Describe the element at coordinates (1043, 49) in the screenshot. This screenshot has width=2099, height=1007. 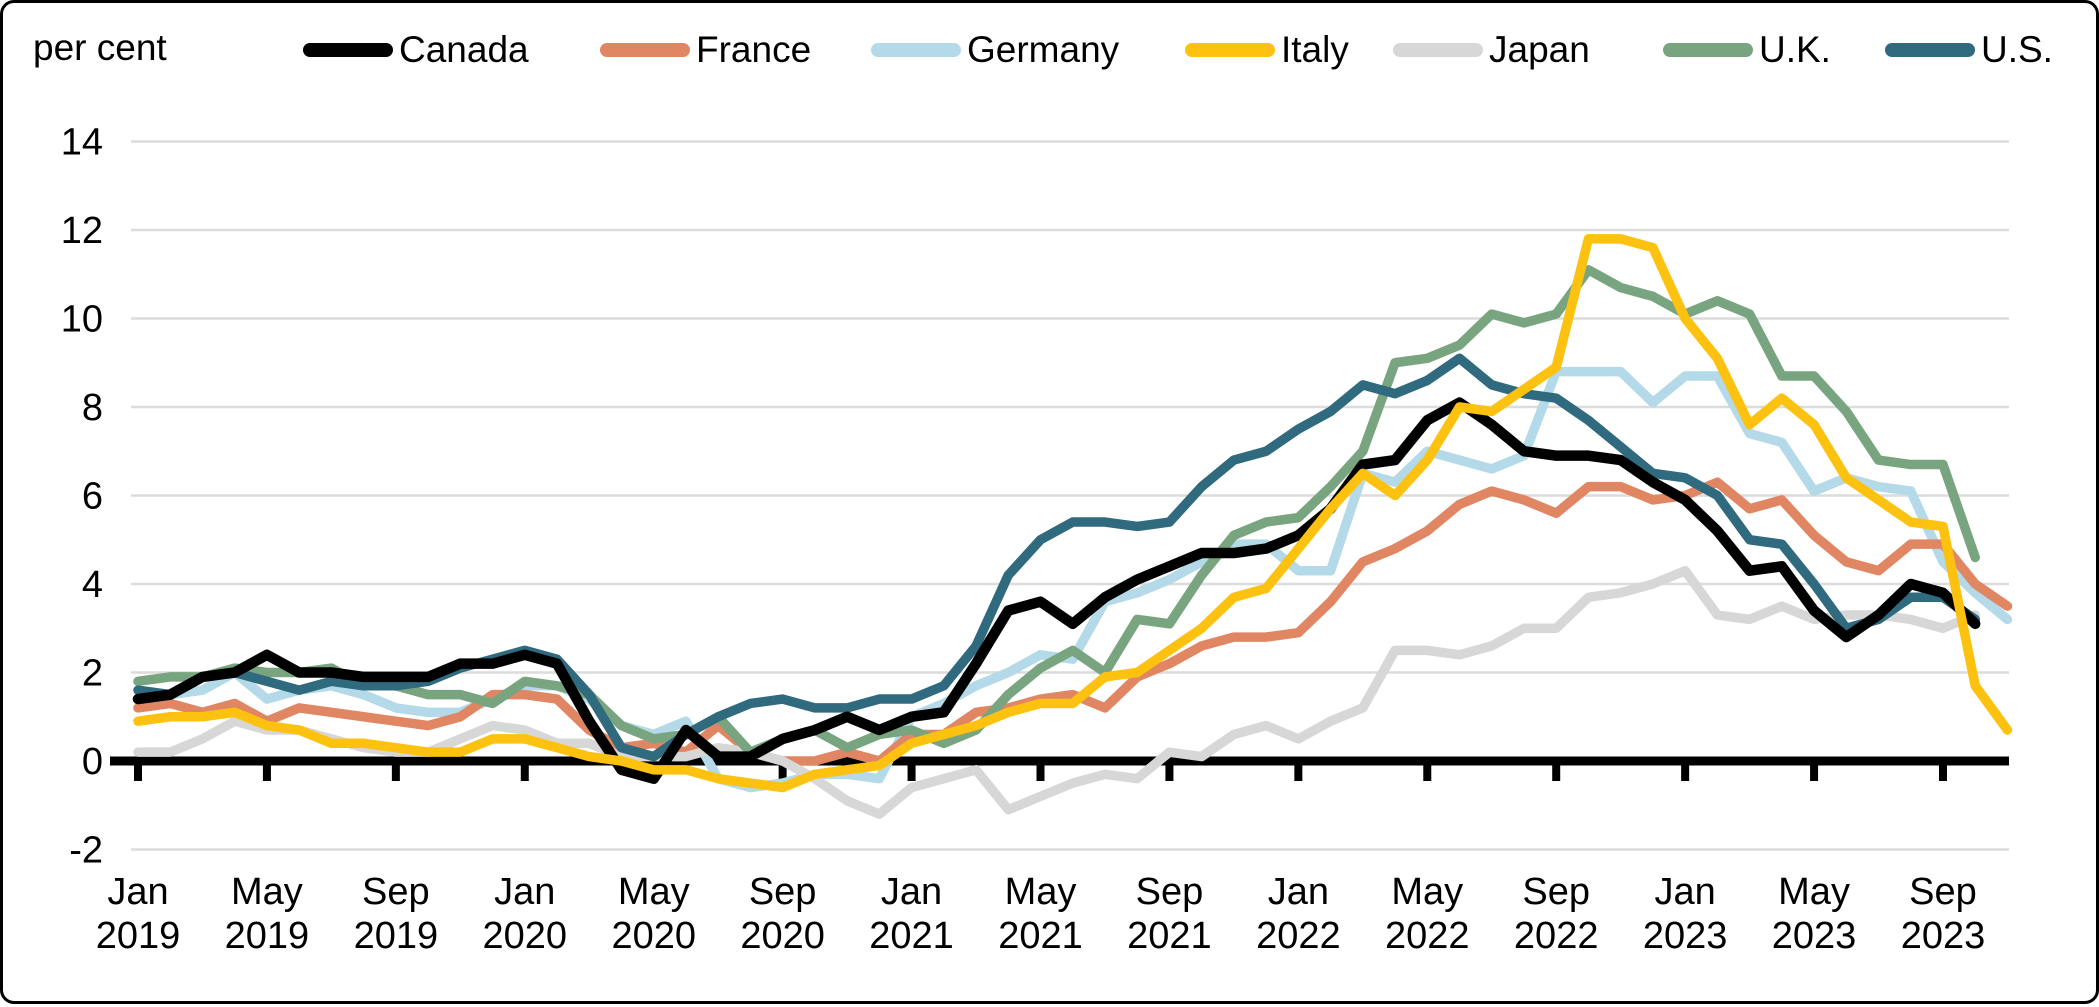
I see `legend-label-germany: Germany` at that location.